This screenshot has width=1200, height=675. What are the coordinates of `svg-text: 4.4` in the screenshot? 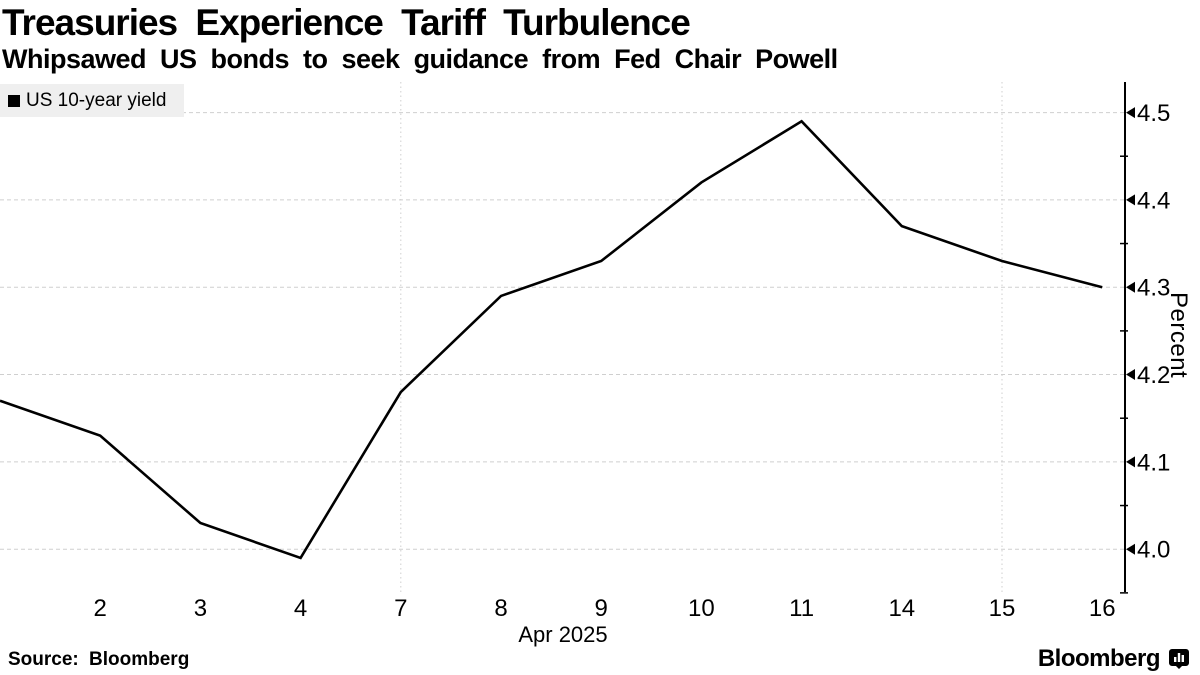 It's located at (1153, 200).